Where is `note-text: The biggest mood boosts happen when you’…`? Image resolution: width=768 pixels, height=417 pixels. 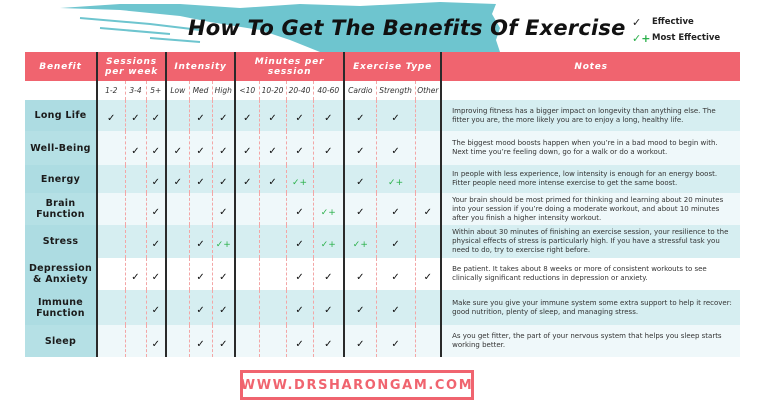
note-text: The biggest mood boosts happen when you’… is located at coordinates (591, 148).